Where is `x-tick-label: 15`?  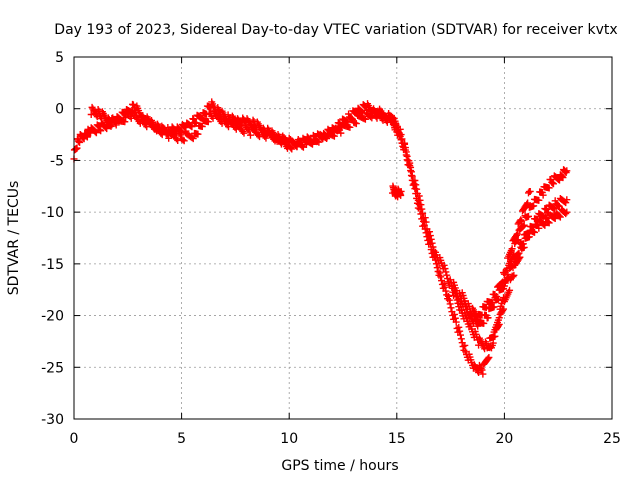 x-tick-label: 15 is located at coordinates (397, 439).